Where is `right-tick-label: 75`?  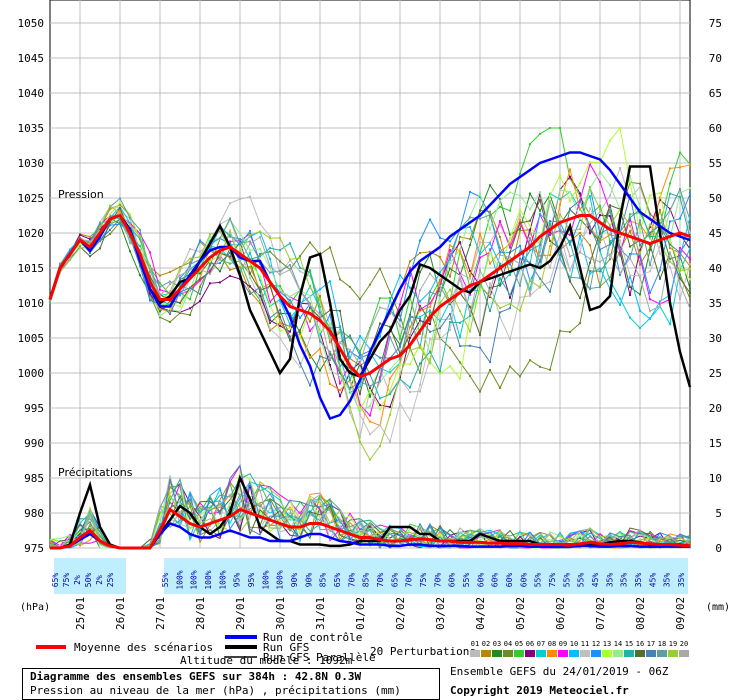 right-tick-label: 75 is located at coordinates (715, 23).